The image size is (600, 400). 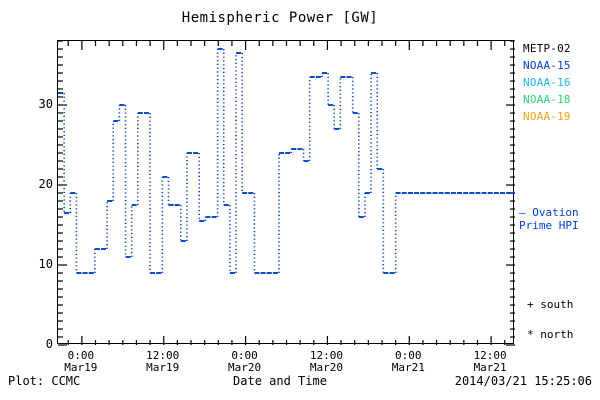 I want to click on x-tick-label: 0:00 Mar20, so click(x=244, y=362).